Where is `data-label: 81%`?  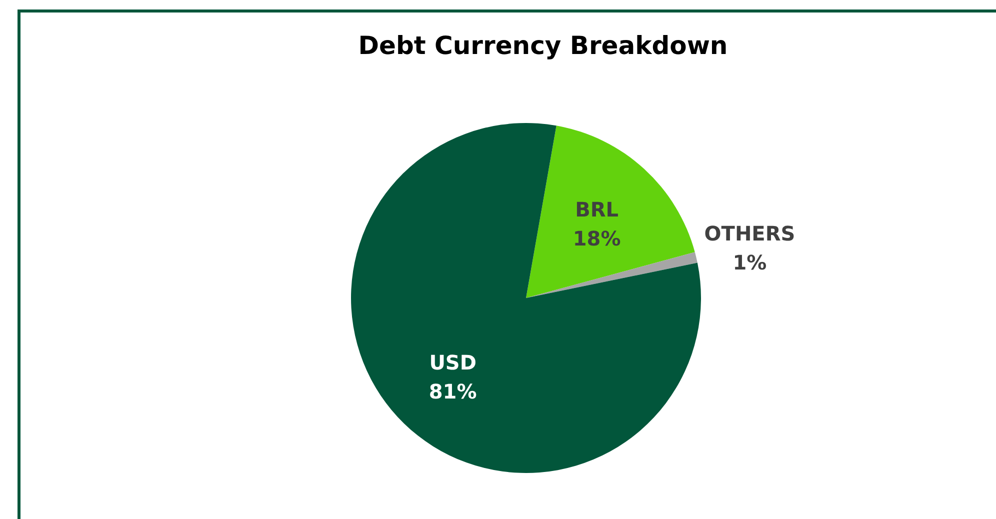
data-label: 81% is located at coordinates (452, 391).